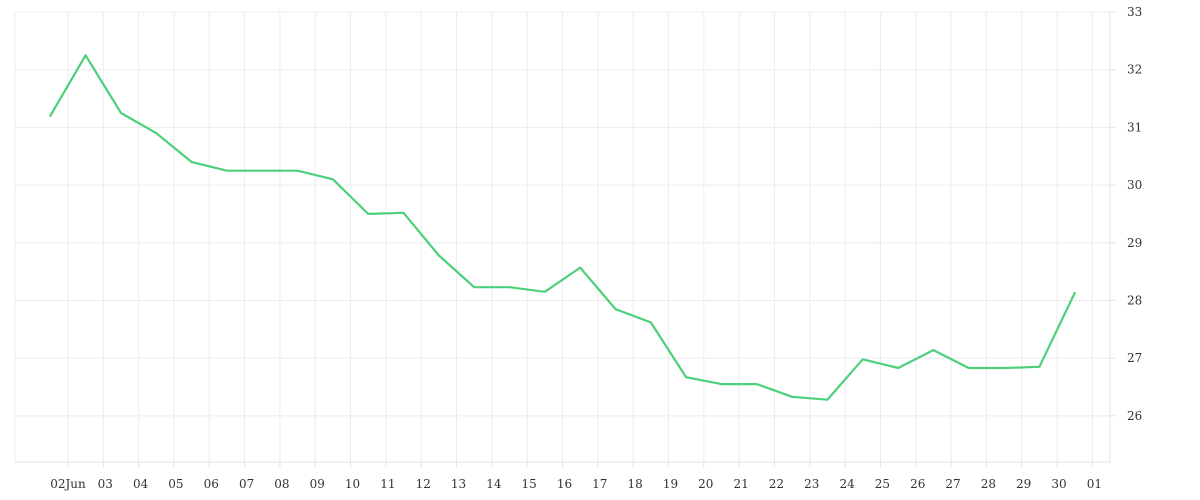  Describe the element at coordinates (1134, 70) in the screenshot. I see `y-tick-label: 32` at that location.